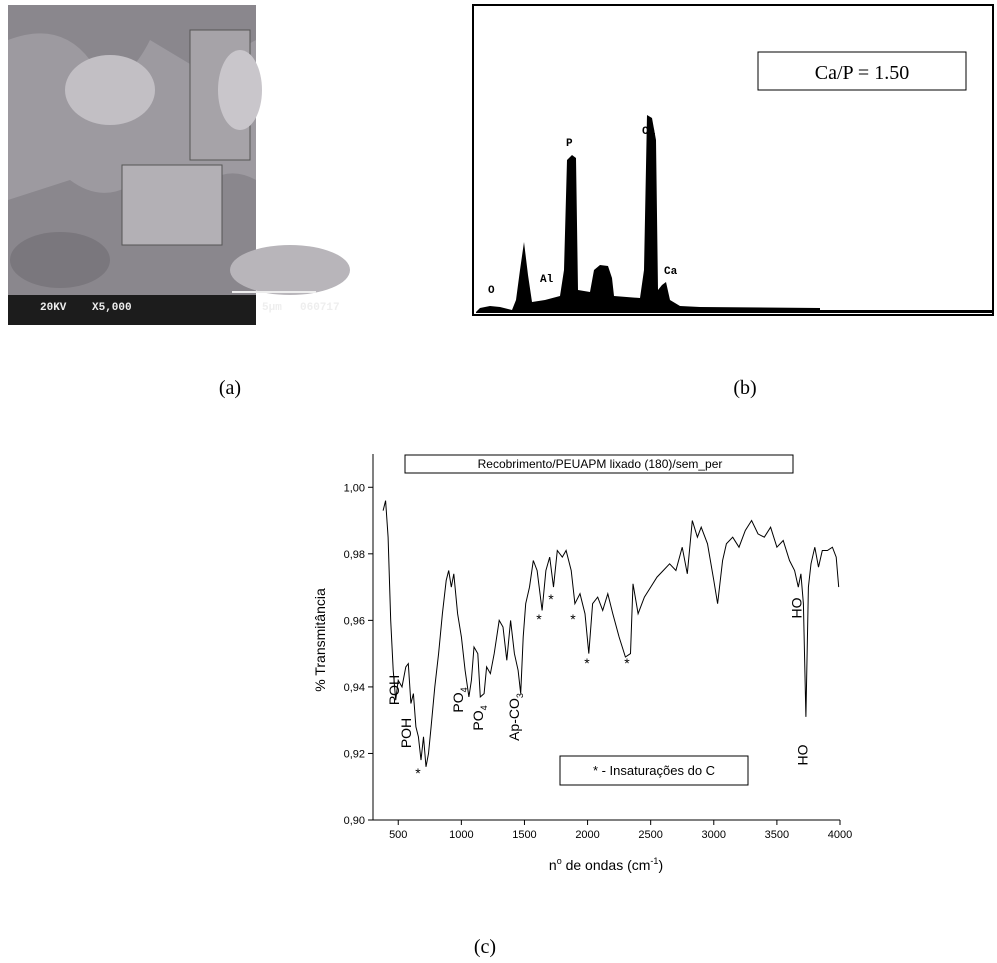 The height and width of the screenshot is (963, 997). I want to click on x-tick-label: 1000, so click(461, 835).